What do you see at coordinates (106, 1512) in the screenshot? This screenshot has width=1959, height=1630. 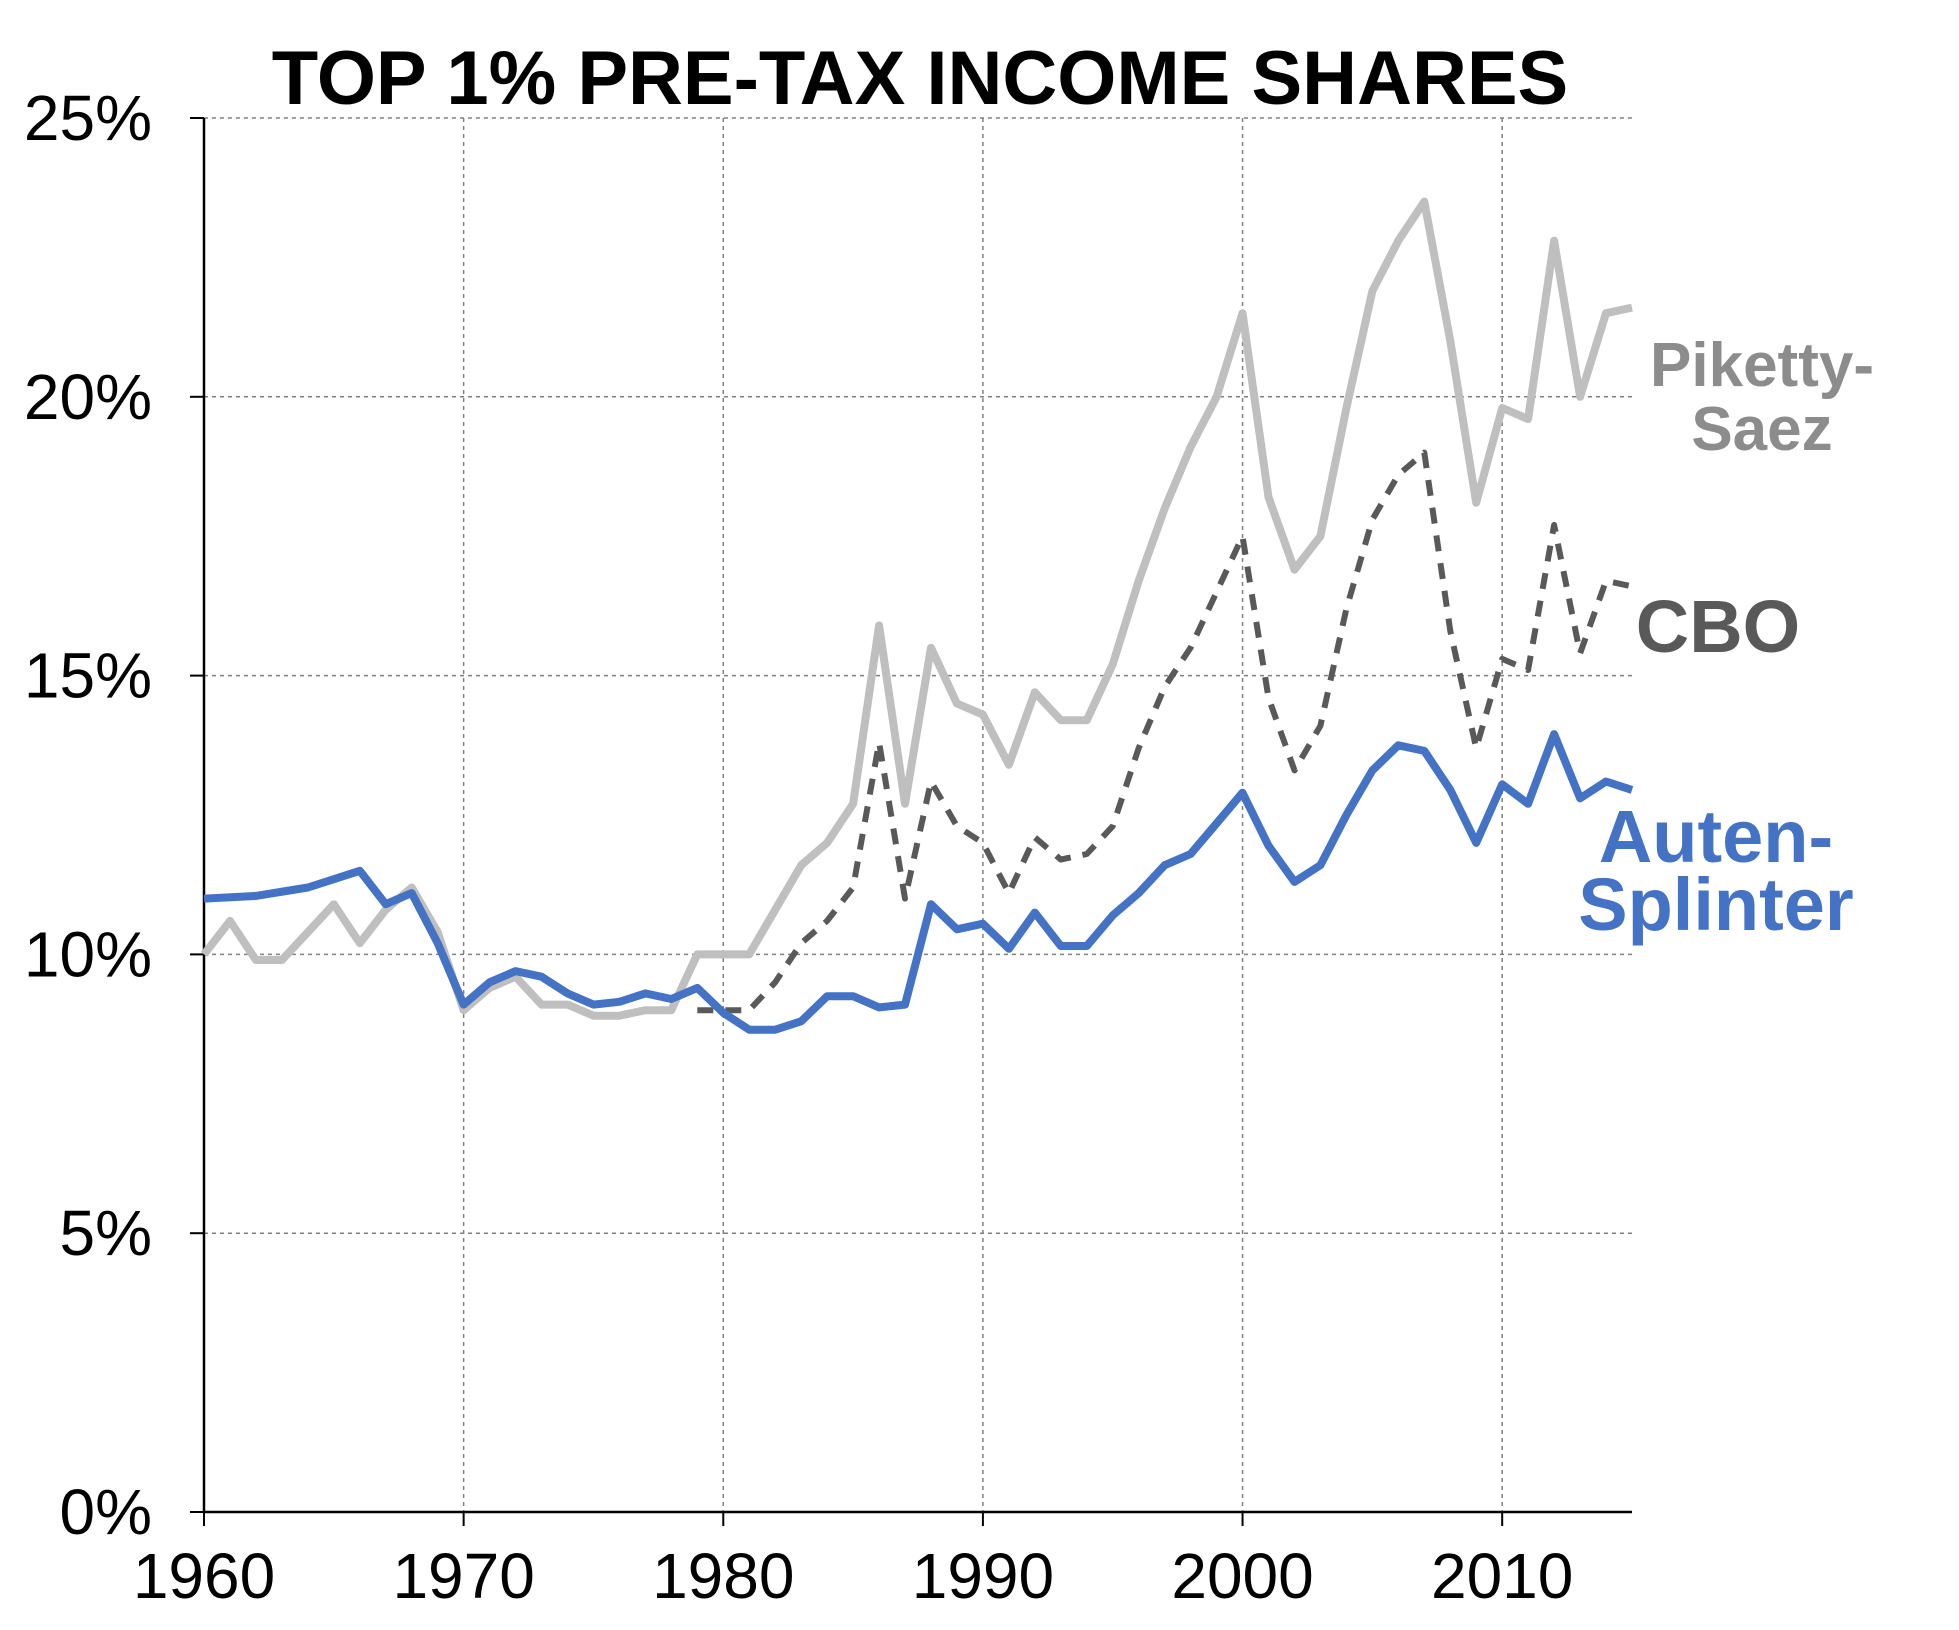 I see `y-tick-label: 0%` at bounding box center [106, 1512].